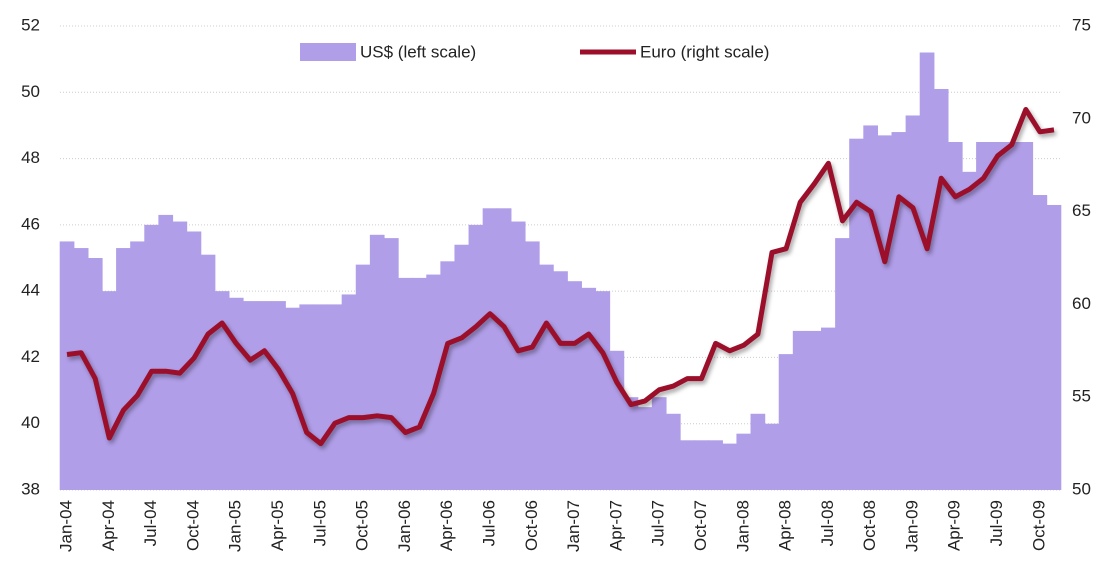 The height and width of the screenshot is (575, 1111). I want to click on x-tick-label: Jan-09, so click(911, 526).